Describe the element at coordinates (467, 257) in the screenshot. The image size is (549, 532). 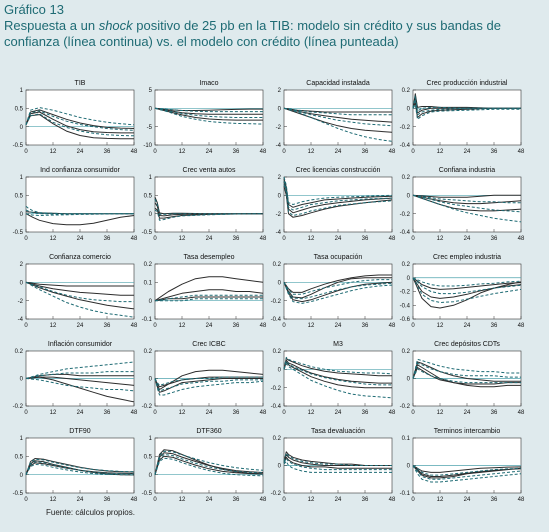
I see `panel-title: Crec empleo industria` at that location.